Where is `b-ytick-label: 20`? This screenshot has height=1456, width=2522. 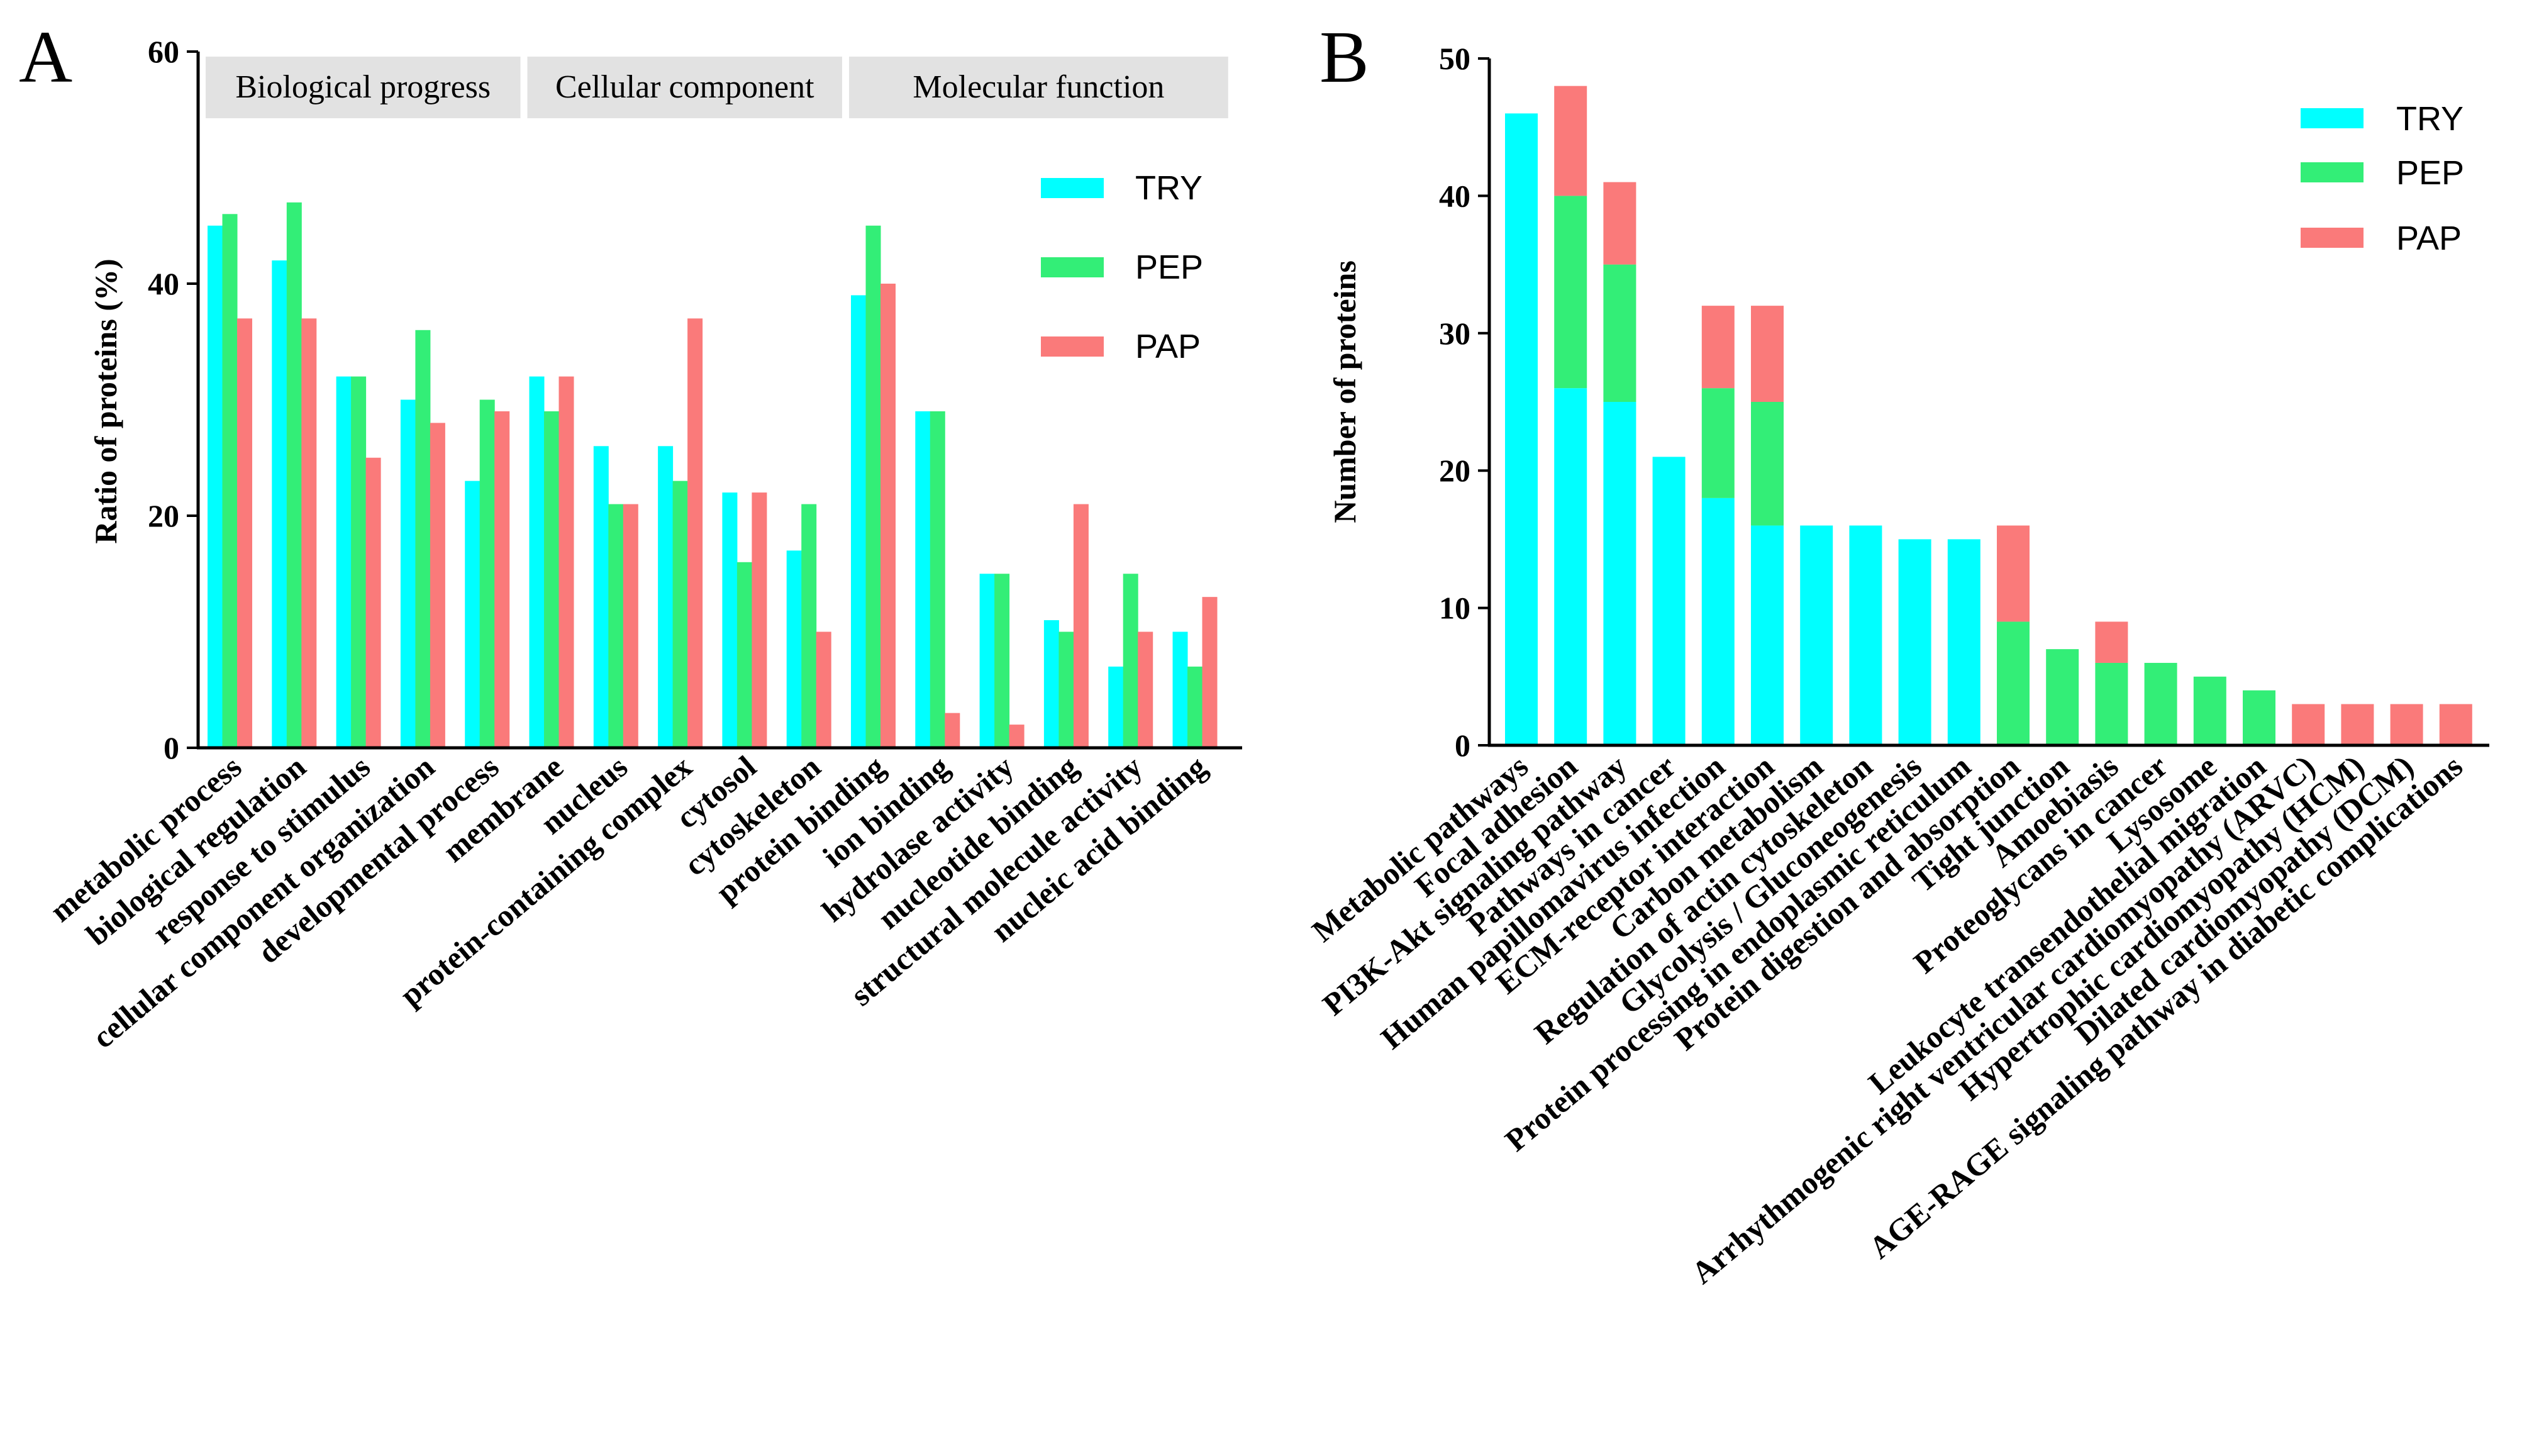 b-ytick-label: 20 is located at coordinates (1454, 470).